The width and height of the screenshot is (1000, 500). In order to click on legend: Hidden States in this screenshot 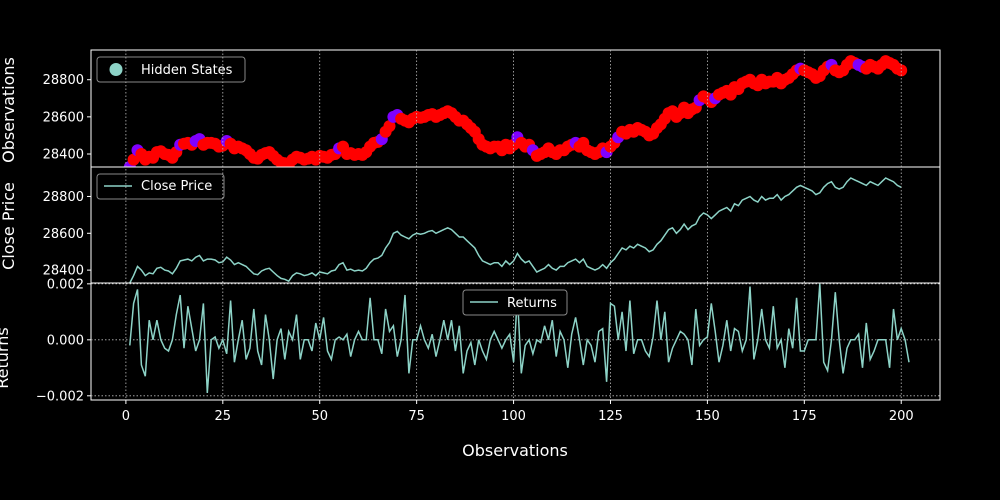, I will do `click(171, 69)`.